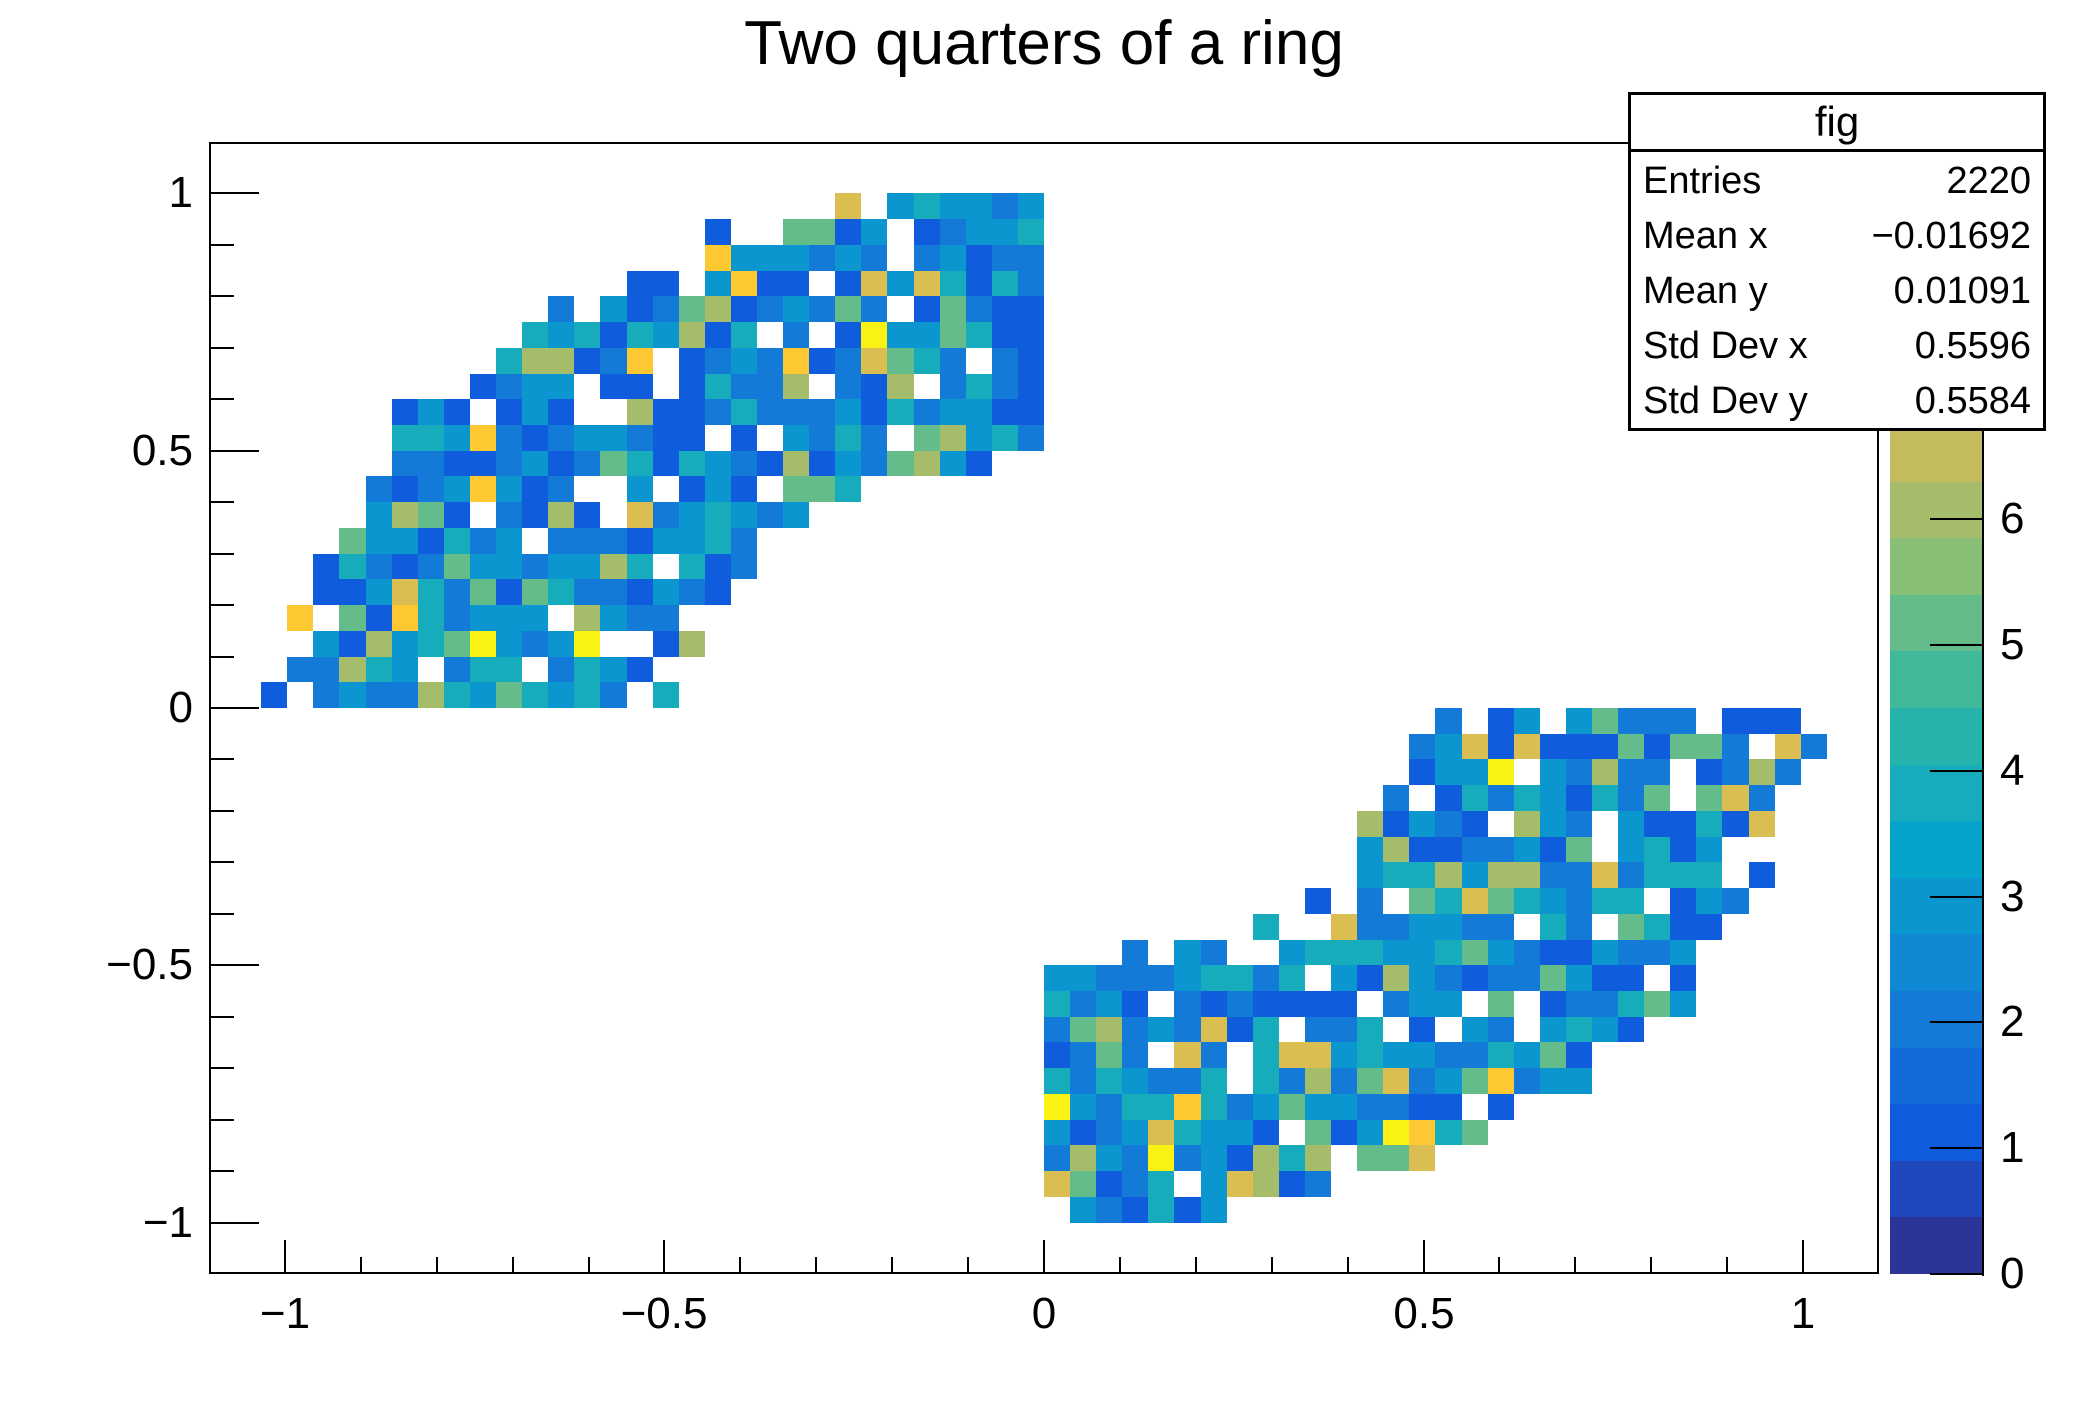 The height and width of the screenshot is (1416, 2088). What do you see at coordinates (1837, 291) in the screenshot?
I see `stats-row-mean-y: Mean y 0.01091` at bounding box center [1837, 291].